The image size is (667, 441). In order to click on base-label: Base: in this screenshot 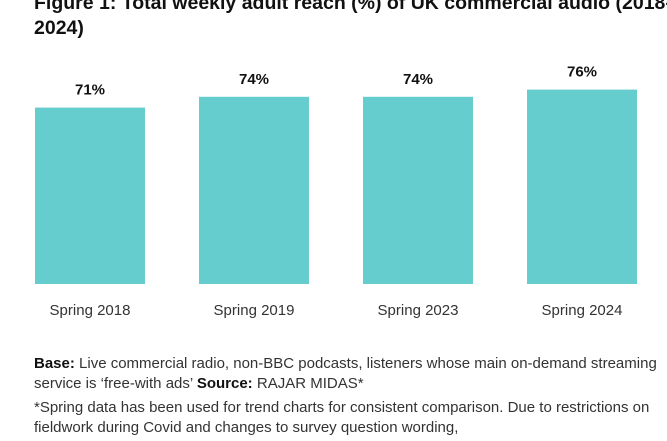, I will do `click(54, 363)`.